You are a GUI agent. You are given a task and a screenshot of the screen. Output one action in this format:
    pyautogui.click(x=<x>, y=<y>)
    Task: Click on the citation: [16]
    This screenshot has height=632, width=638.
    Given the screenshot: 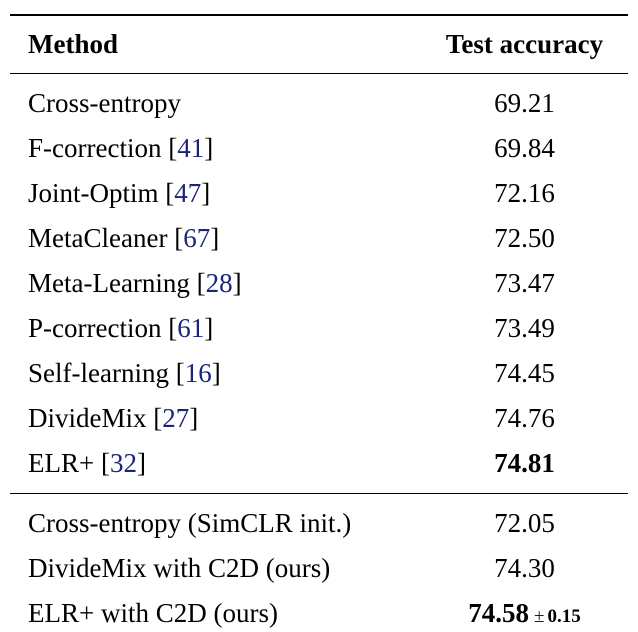 What is the action you would take?
    pyautogui.click(x=195, y=373)
    